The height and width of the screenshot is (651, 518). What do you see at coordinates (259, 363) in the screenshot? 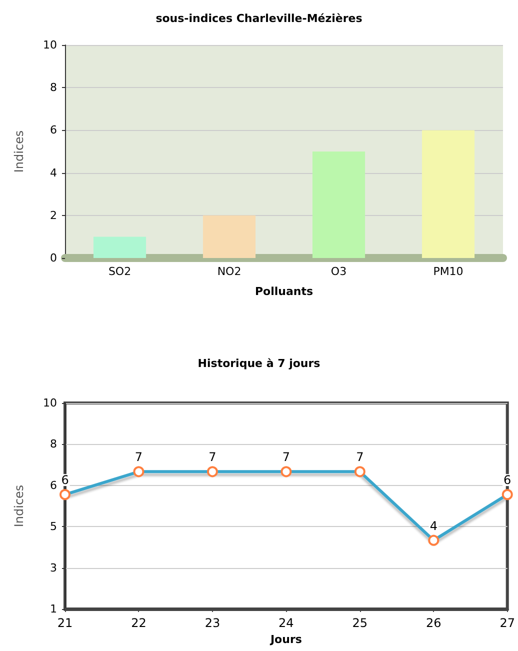
I see `chart-title: Historique à 7 jours` at bounding box center [259, 363].